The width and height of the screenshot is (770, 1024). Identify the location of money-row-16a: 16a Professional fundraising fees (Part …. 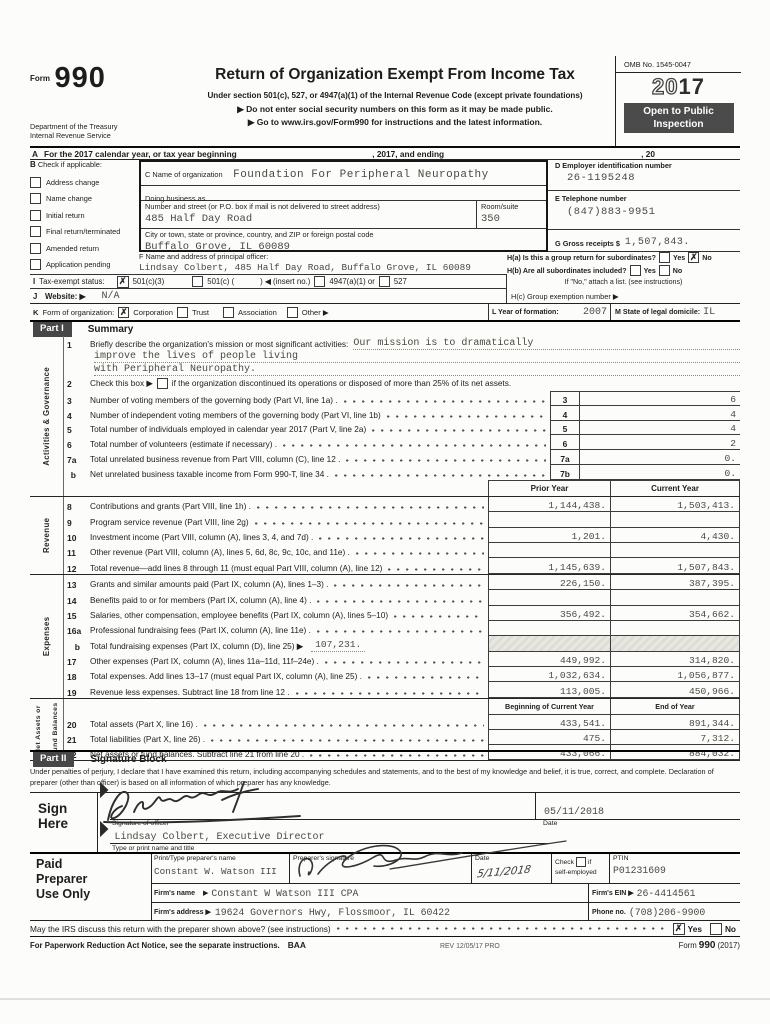
(402, 628).